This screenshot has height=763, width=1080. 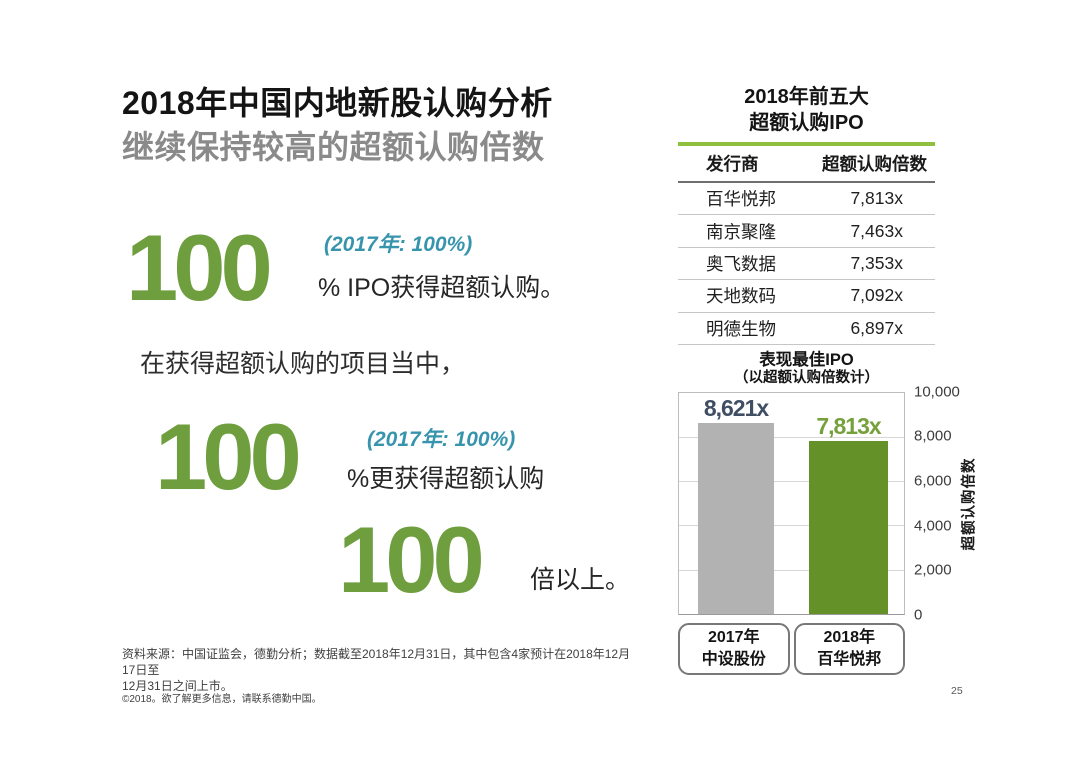 What do you see at coordinates (806, 264) in the screenshot?
I see `table-row: 奥飞数据 7,353x` at bounding box center [806, 264].